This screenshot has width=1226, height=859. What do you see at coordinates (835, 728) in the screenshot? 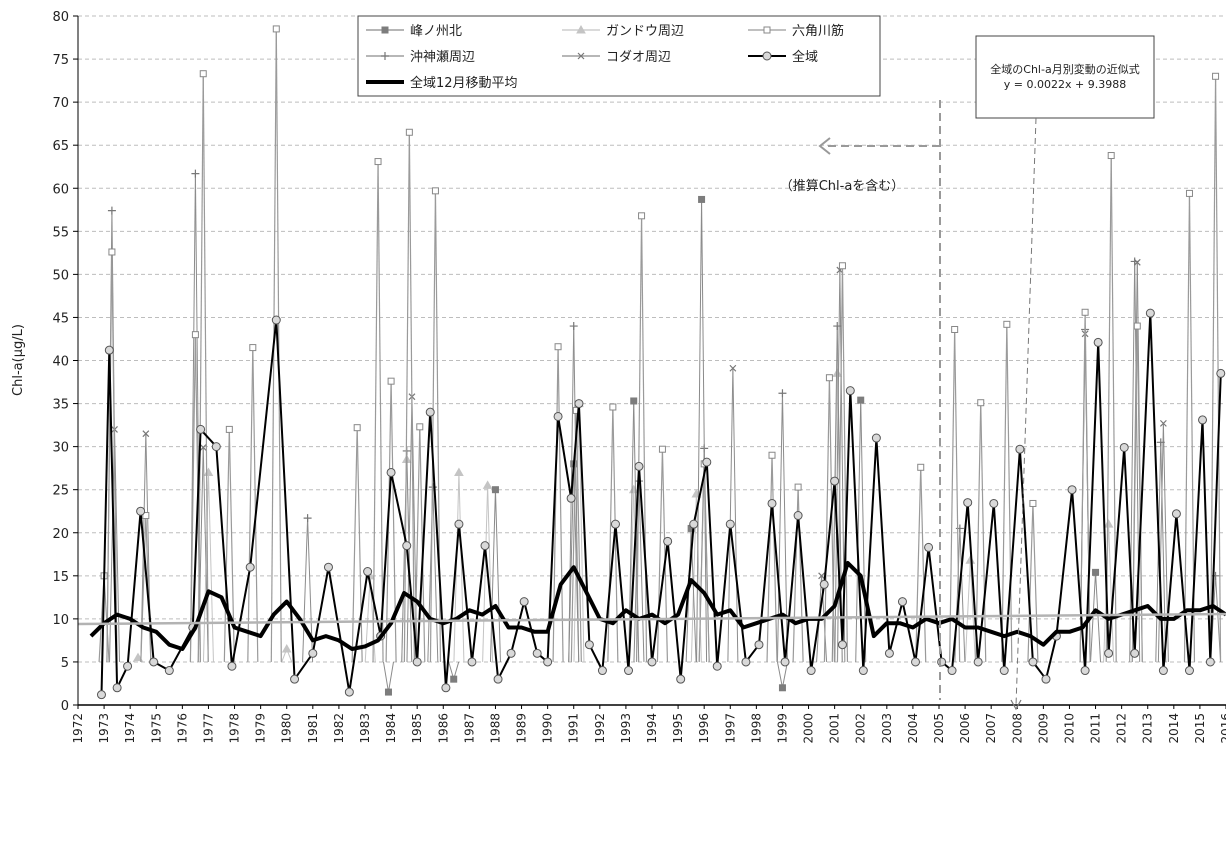
I see `x-tick-label: 2001` at bounding box center [835, 728].